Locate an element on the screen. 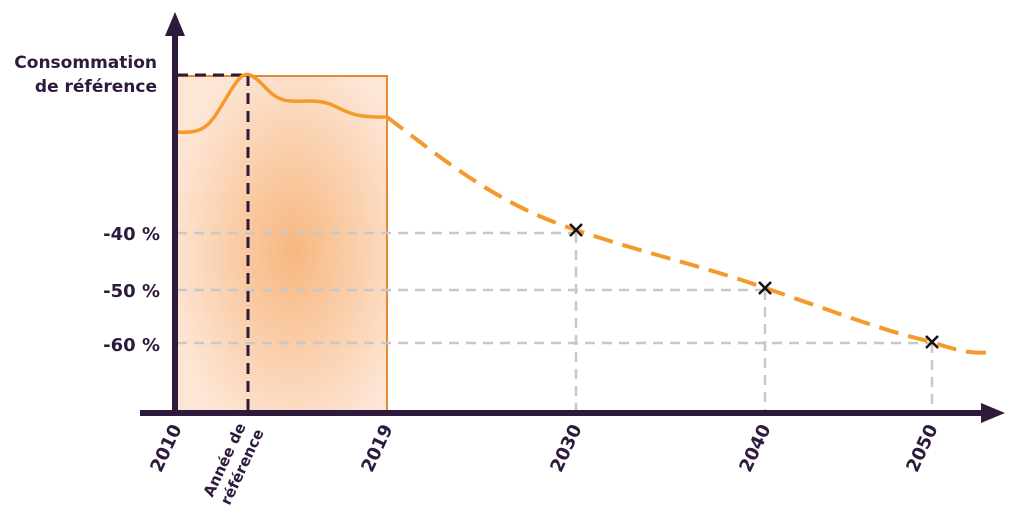  historical-curve is located at coordinates (282, 103).